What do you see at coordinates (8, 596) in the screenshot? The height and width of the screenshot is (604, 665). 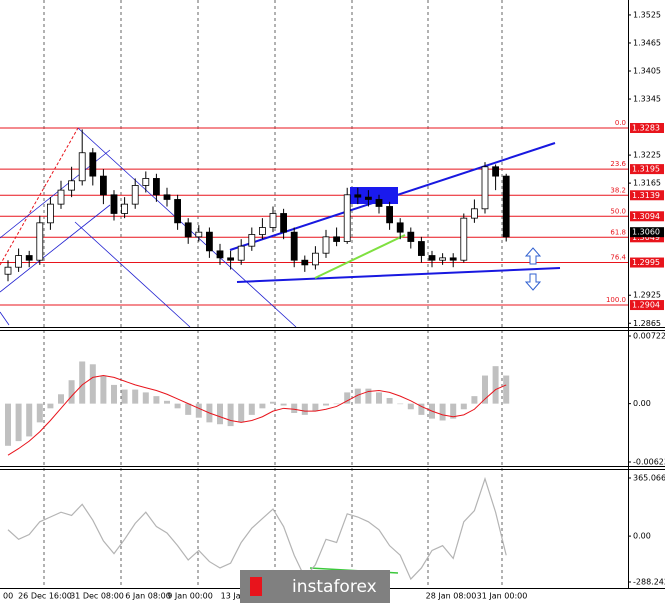 I see `x-tick-label: 00` at bounding box center [8, 596].